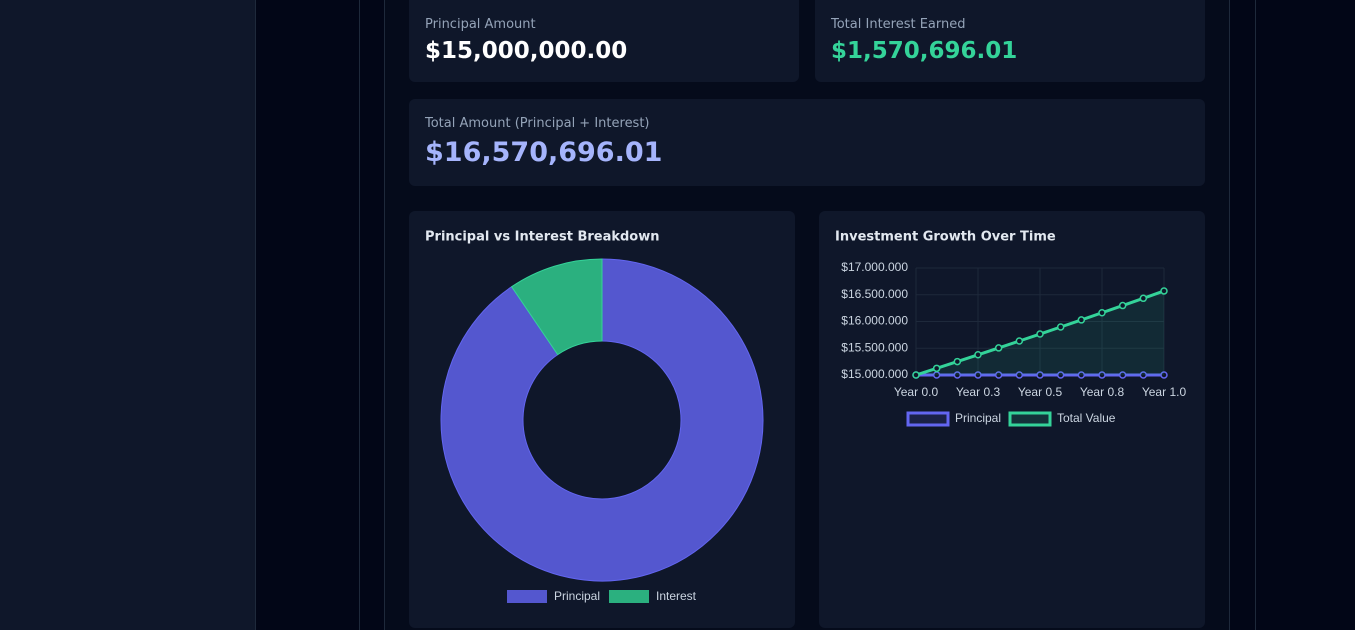 This screenshot has width=1355, height=630. What do you see at coordinates (874, 347) in the screenshot?
I see `y-tick-label: $15.500.000` at bounding box center [874, 347].